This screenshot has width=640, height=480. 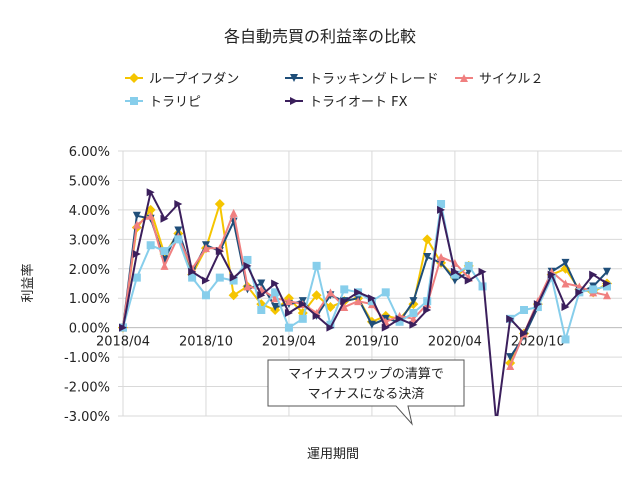 What do you see at coordinates (194, 79) in the screenshot?
I see `legend-label: ループイフダン` at bounding box center [194, 79].